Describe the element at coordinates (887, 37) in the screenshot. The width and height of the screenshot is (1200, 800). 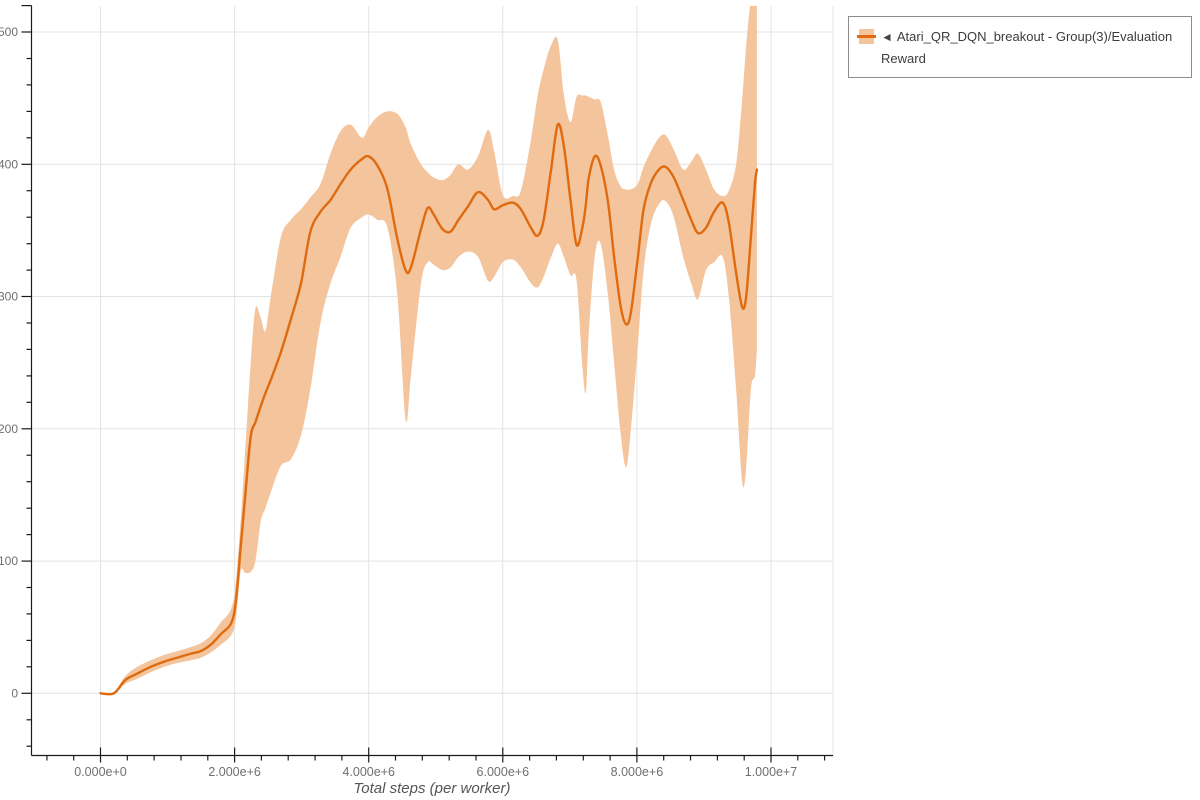
I see `legend-marker-icon: ◄` at that location.